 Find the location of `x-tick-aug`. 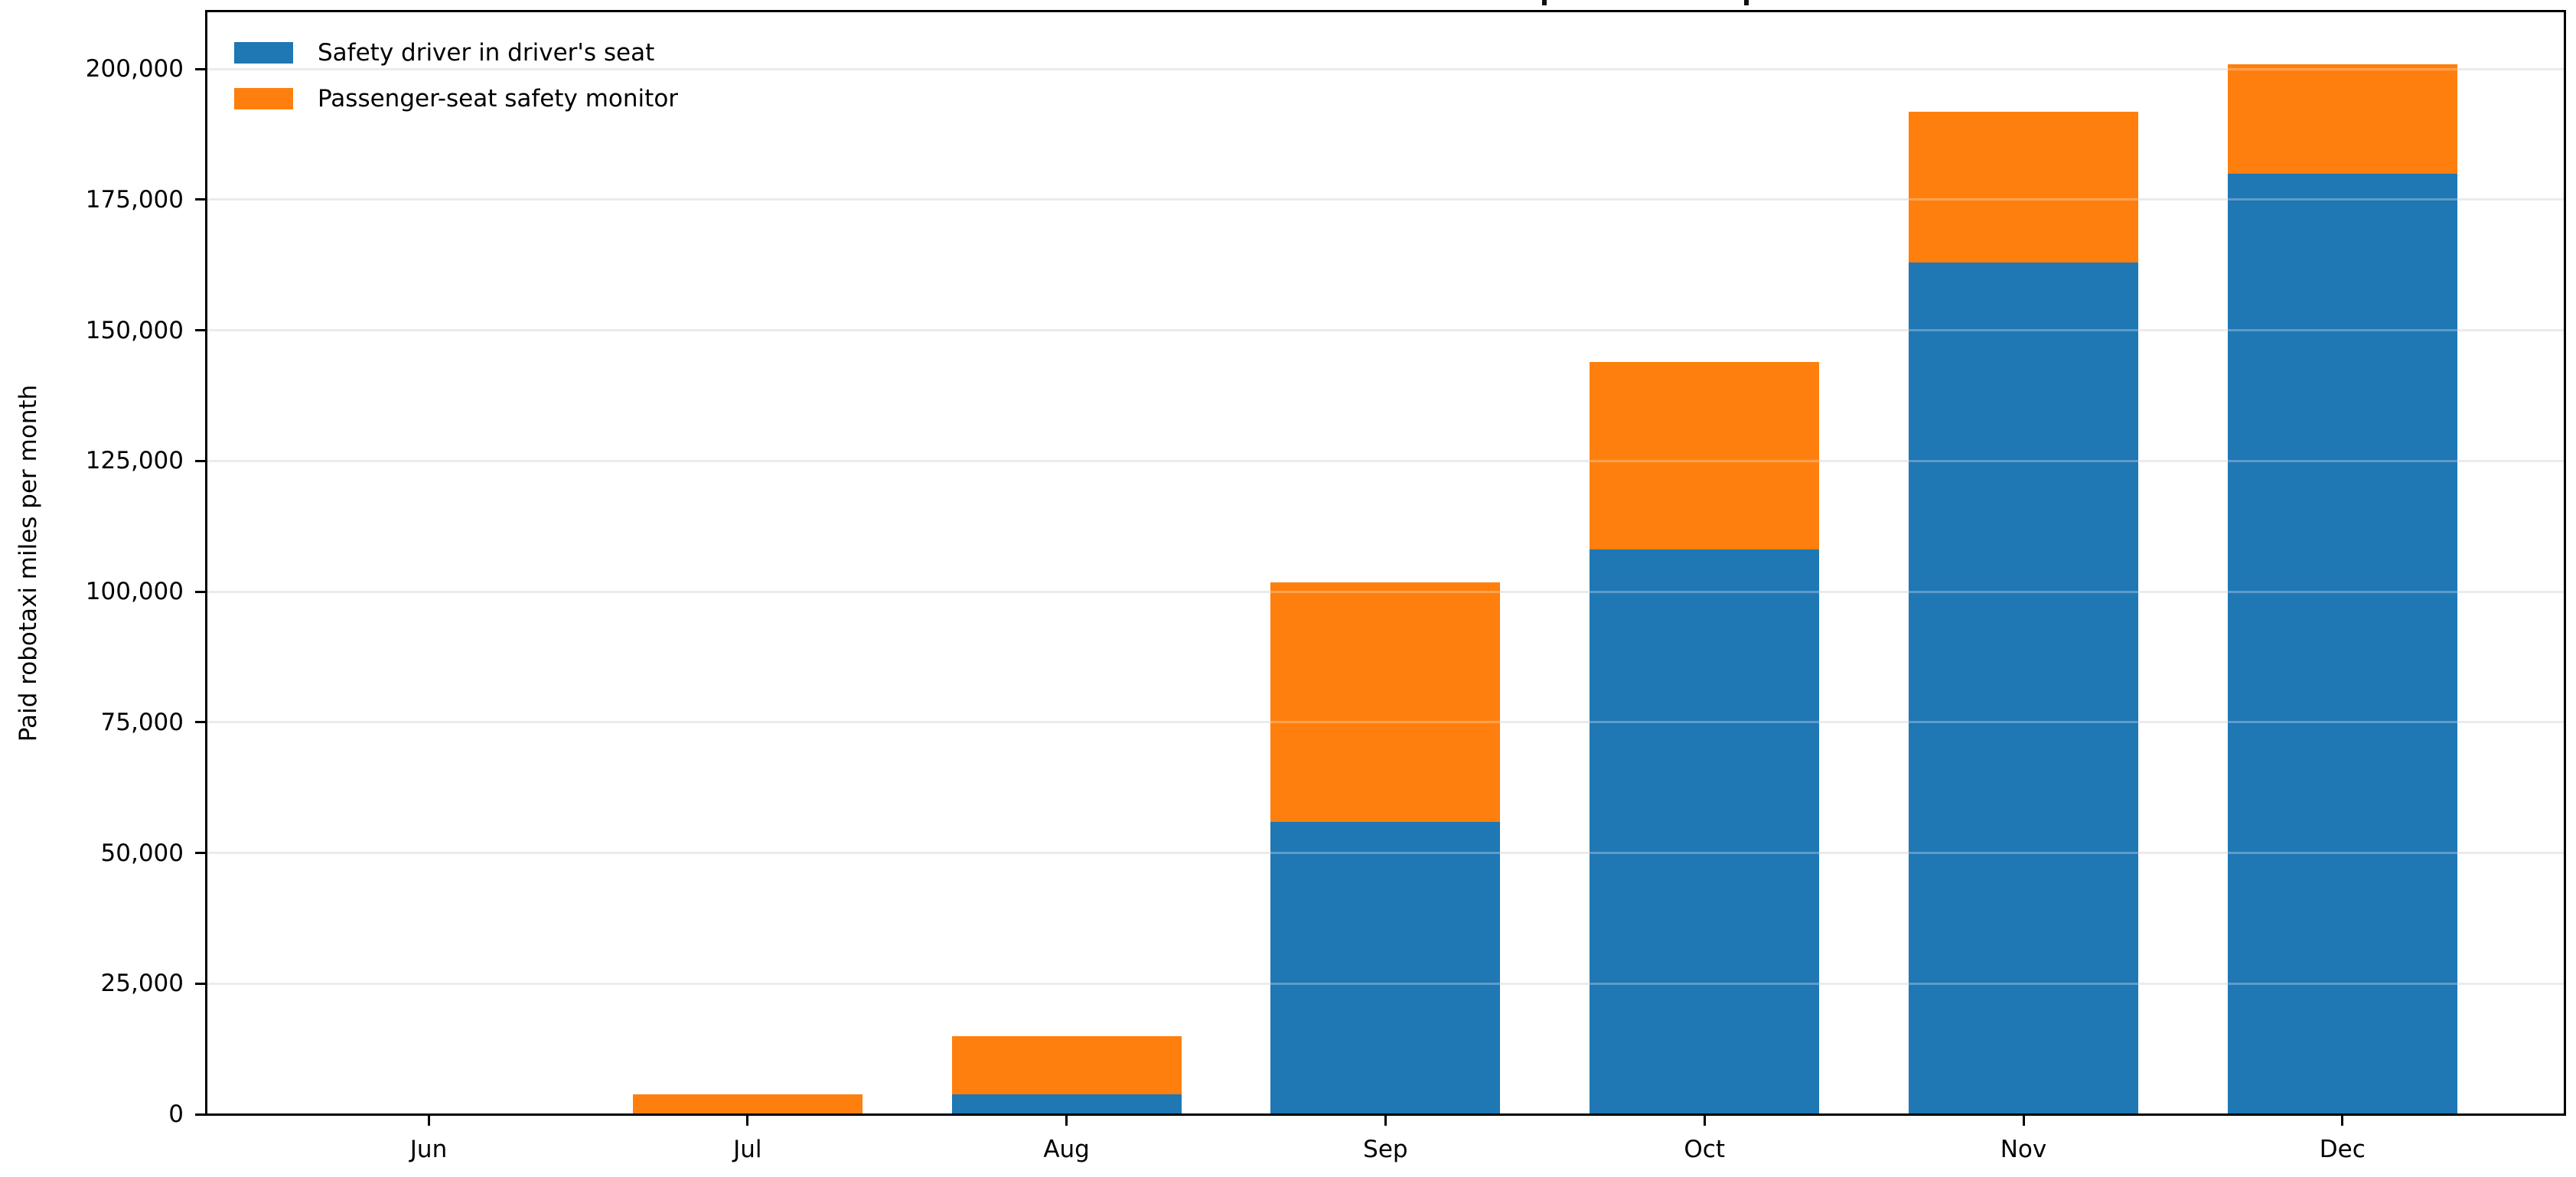

x-tick-aug is located at coordinates (1066, 1121).